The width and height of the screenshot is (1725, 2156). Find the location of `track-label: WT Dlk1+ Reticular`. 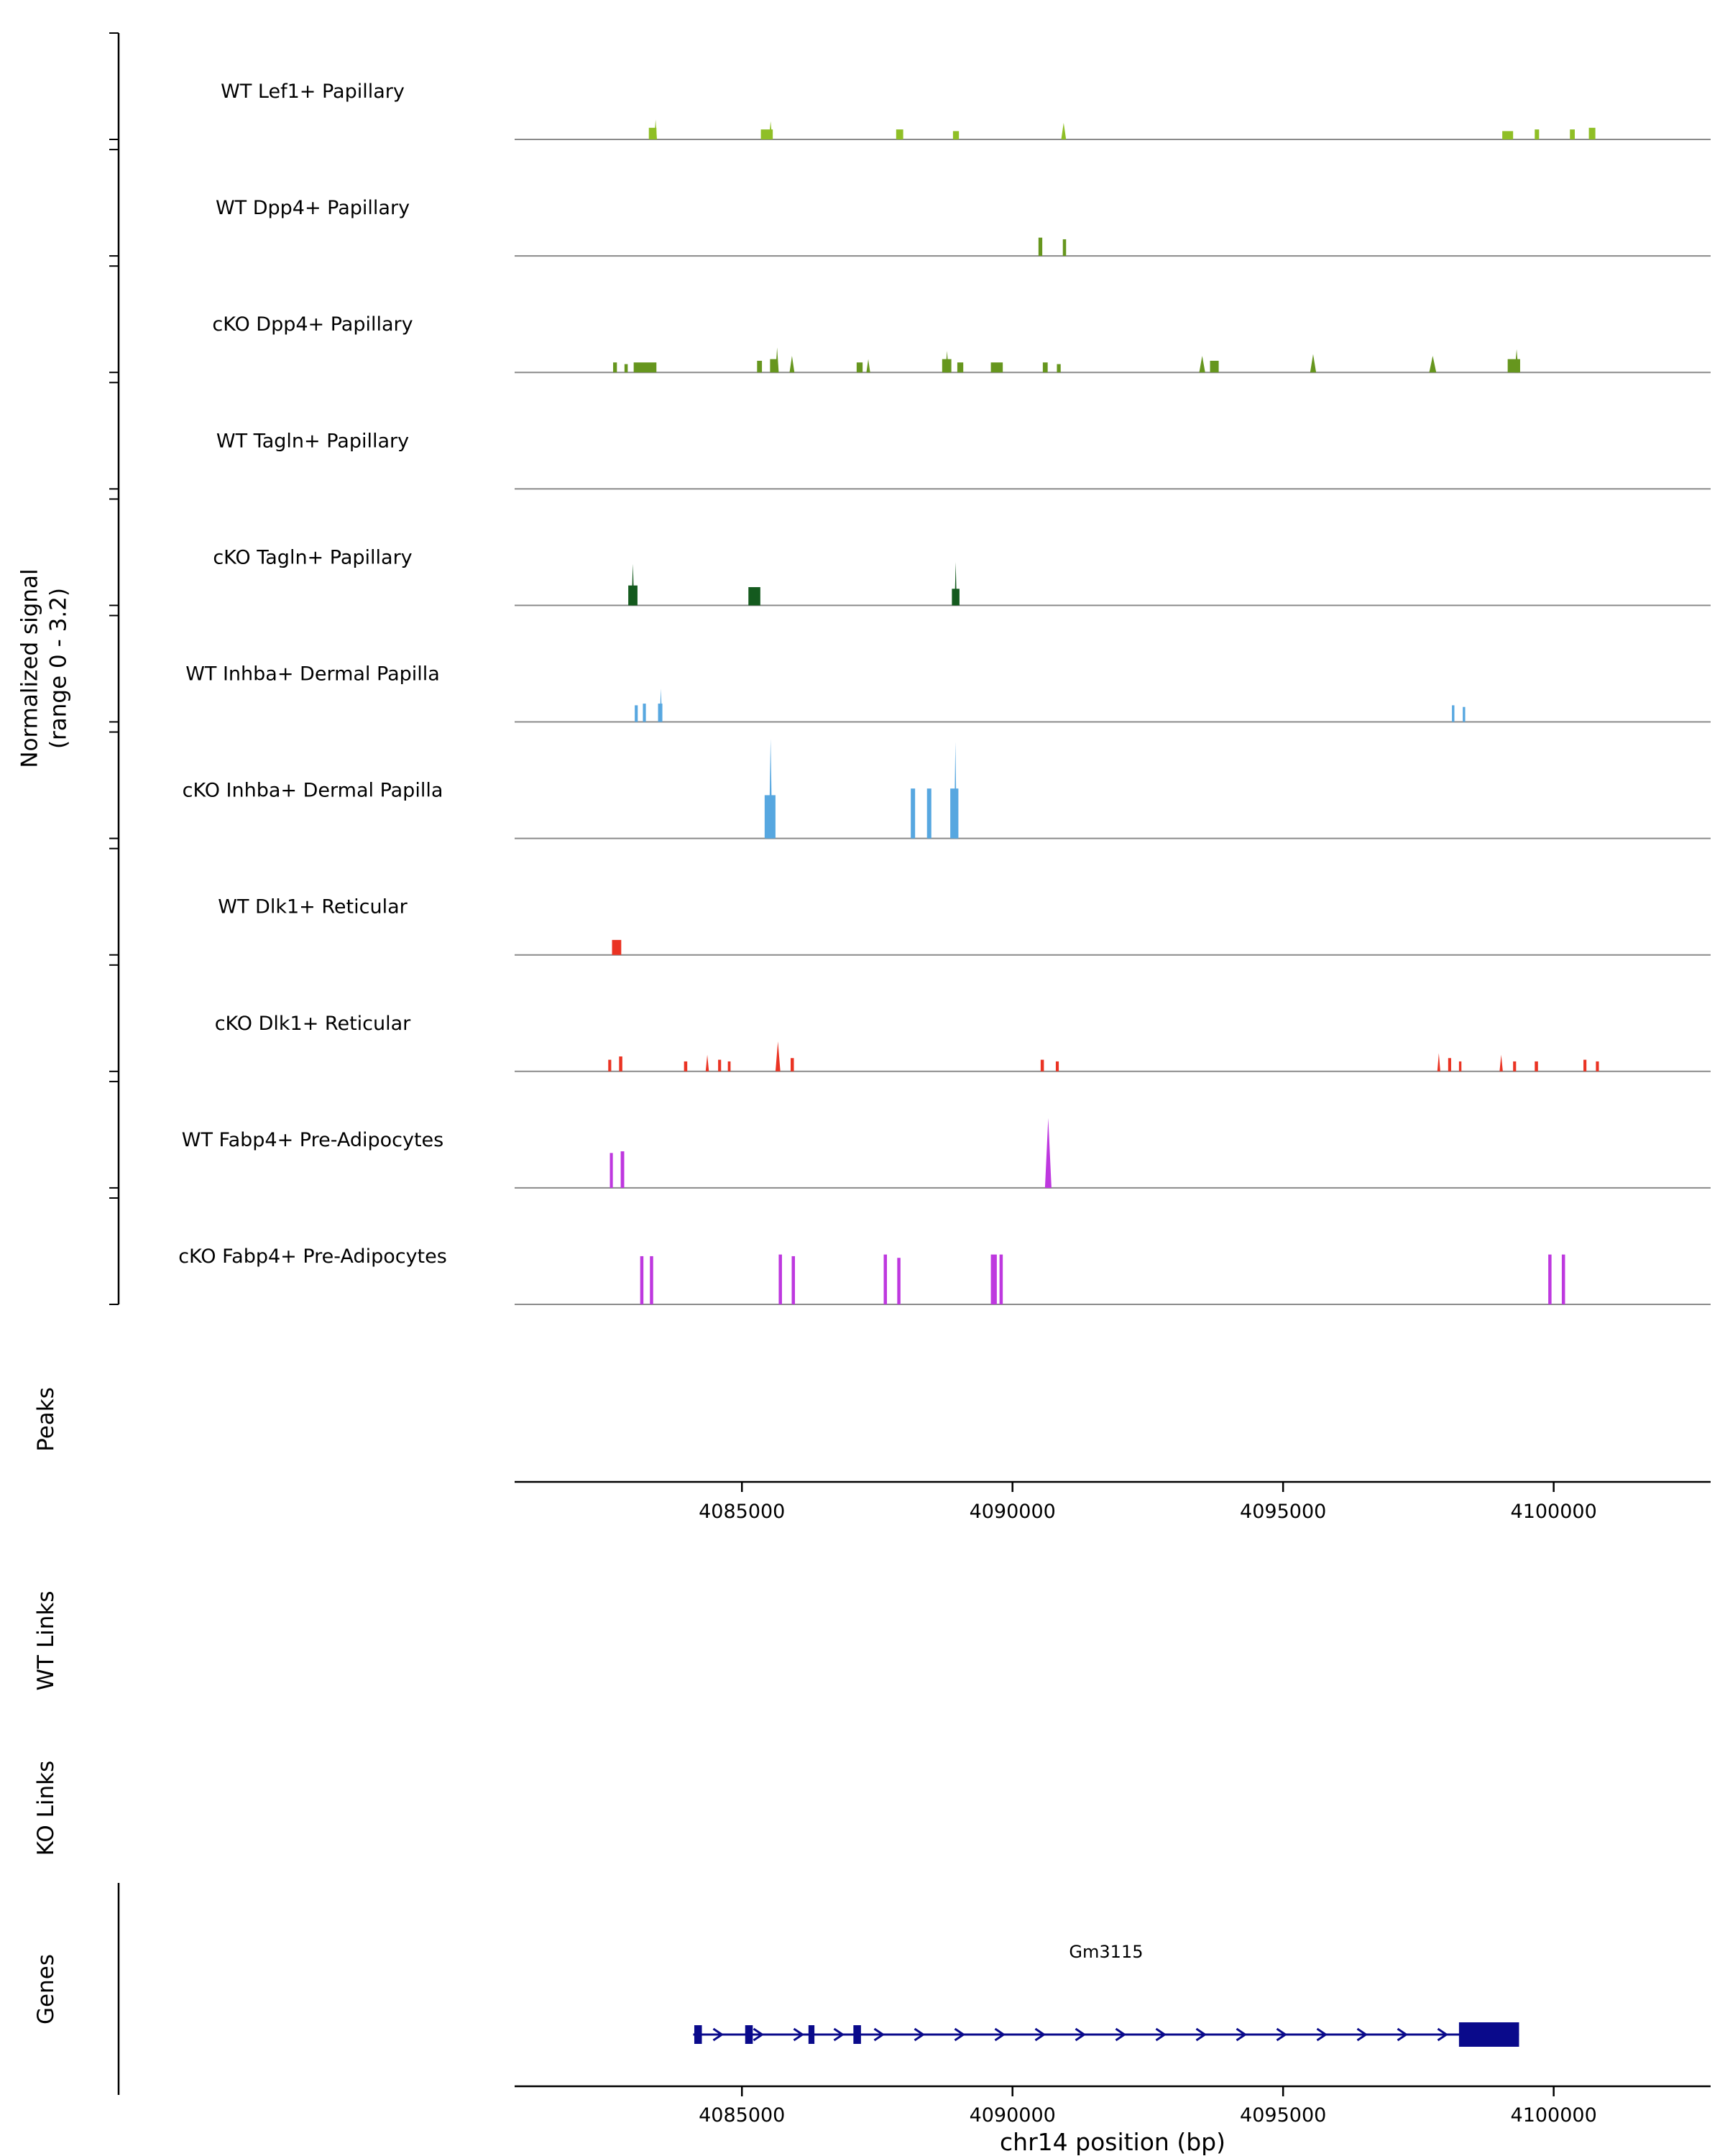

track-label: WT Dlk1+ Reticular is located at coordinates (313, 907).